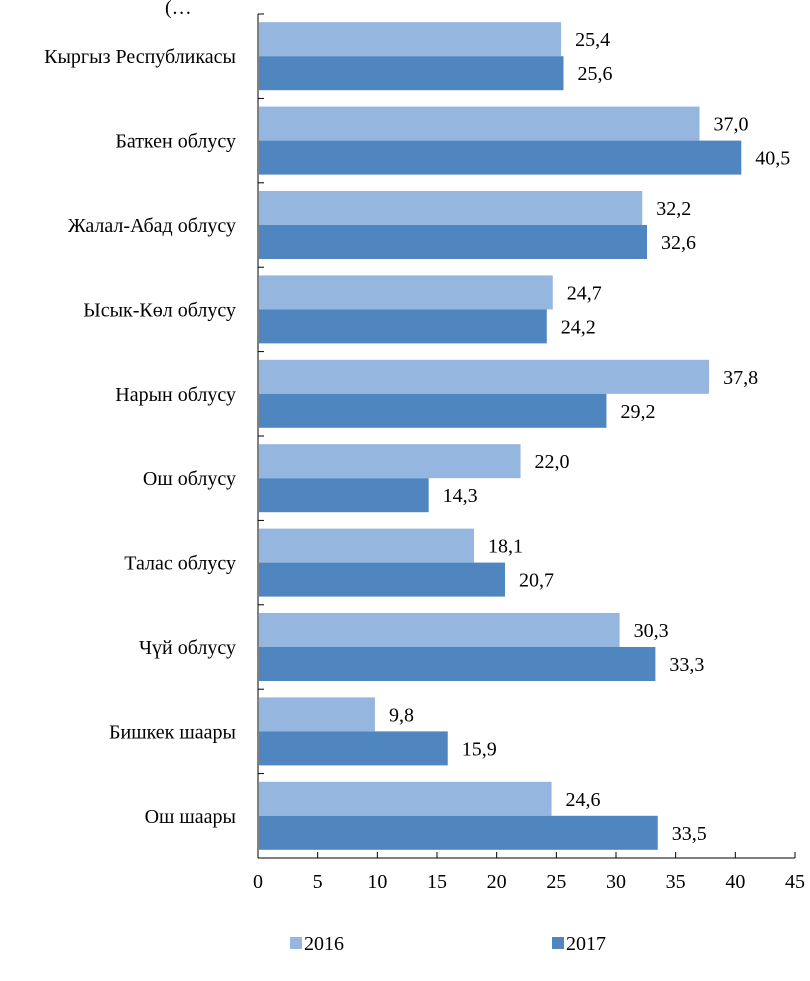 The width and height of the screenshot is (810, 981). I want to click on x-tick-label: 0, so click(258, 882).